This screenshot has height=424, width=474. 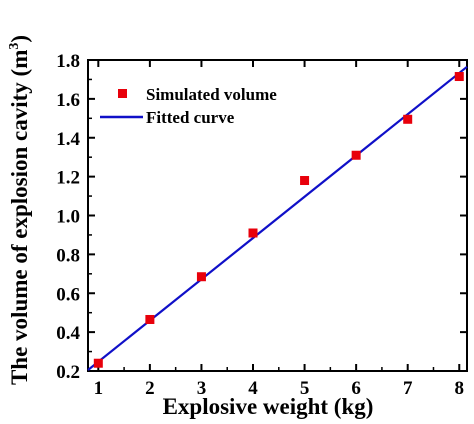 What do you see at coordinates (68, 178) in the screenshot?
I see `y-tick-label: 1.2` at bounding box center [68, 178].